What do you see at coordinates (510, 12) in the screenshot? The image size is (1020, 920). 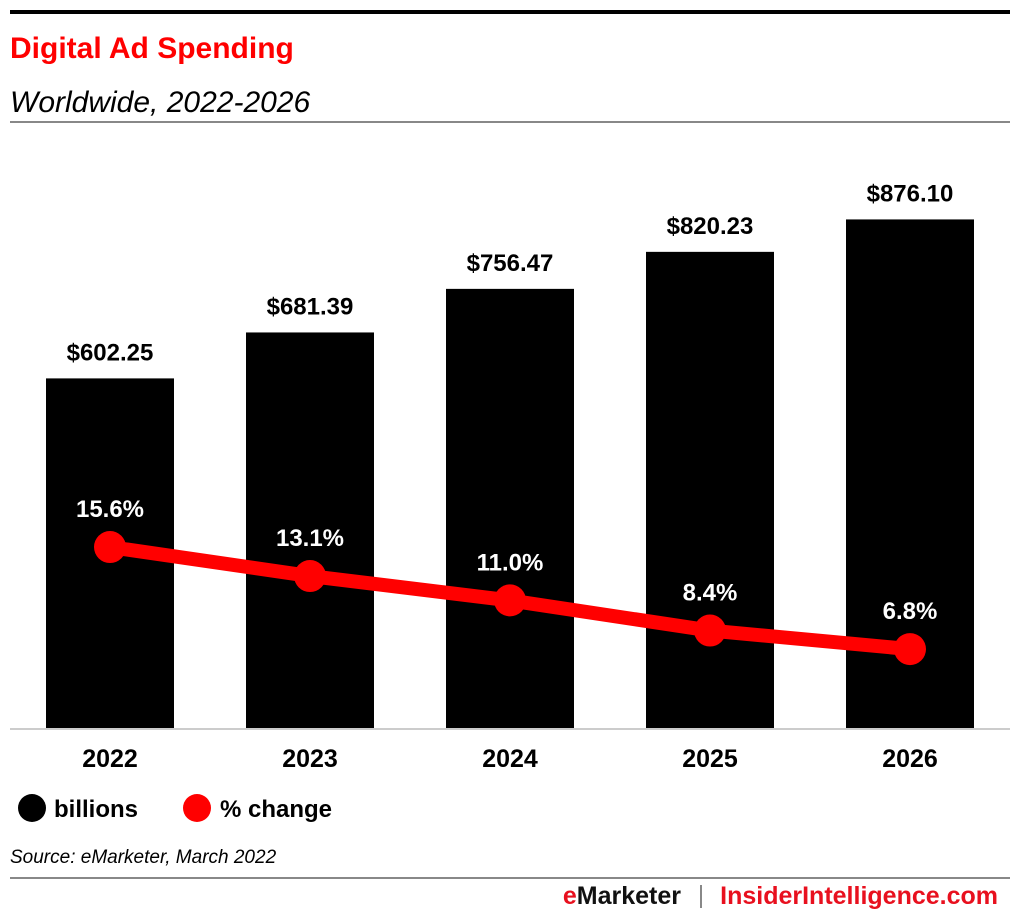 I see `top-rule` at bounding box center [510, 12].